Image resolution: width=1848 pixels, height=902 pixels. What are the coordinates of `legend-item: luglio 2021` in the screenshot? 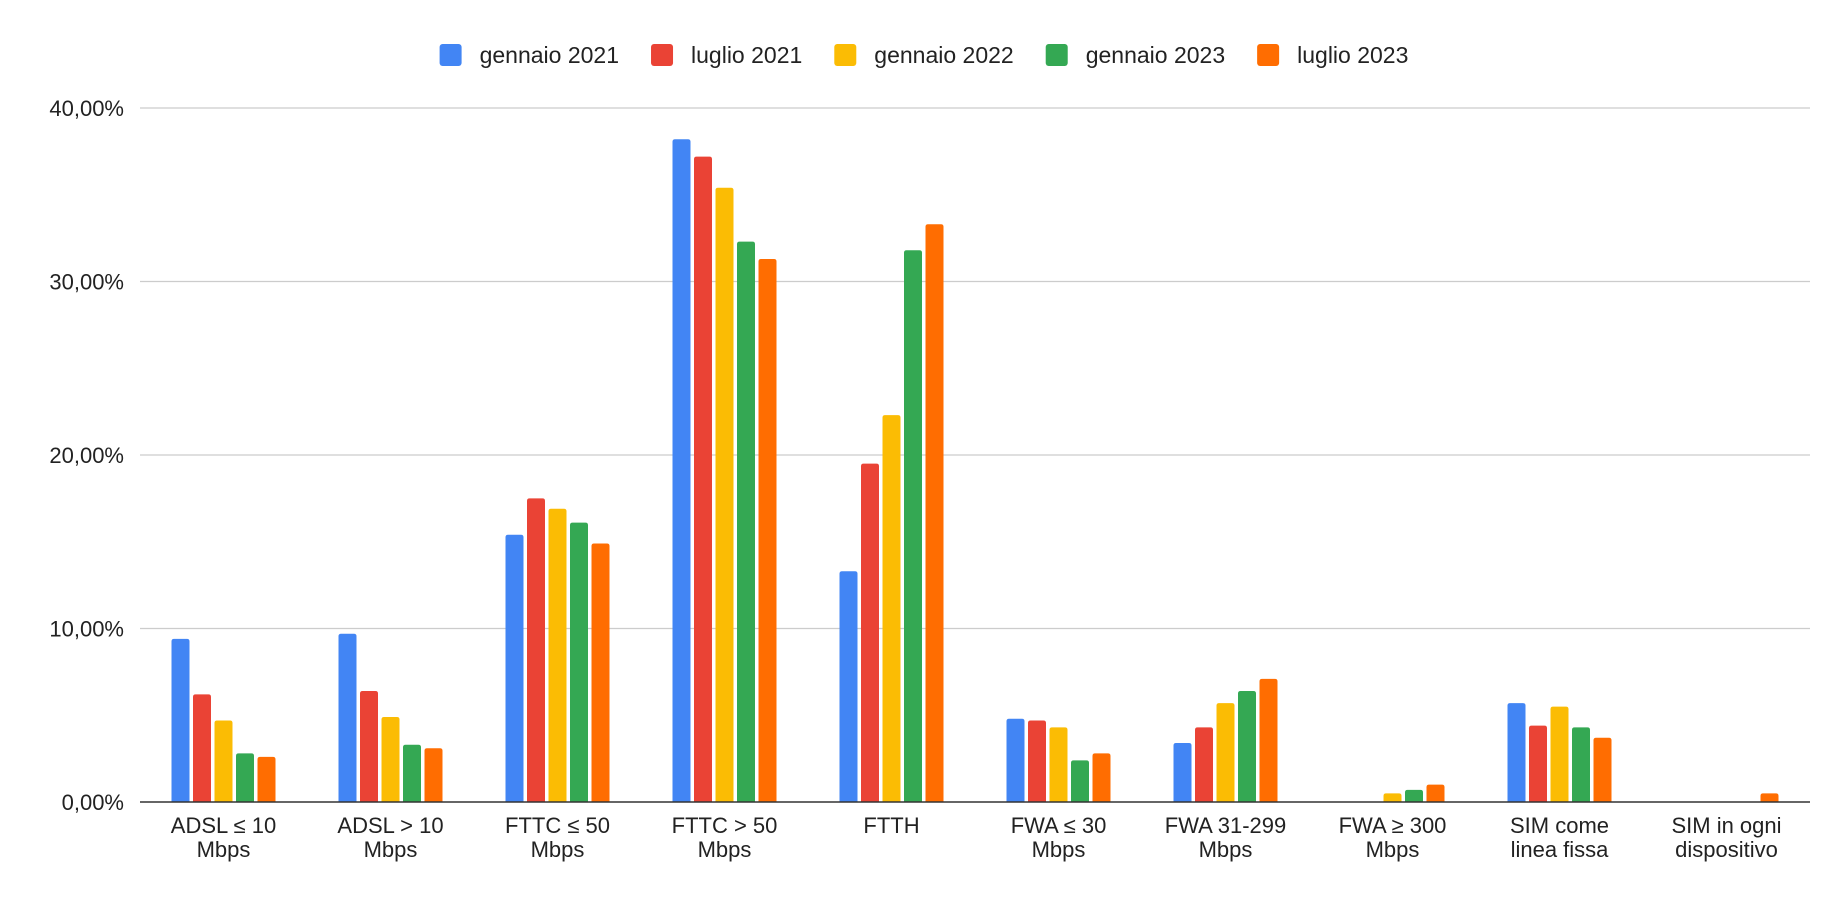 It's located at (726, 55).